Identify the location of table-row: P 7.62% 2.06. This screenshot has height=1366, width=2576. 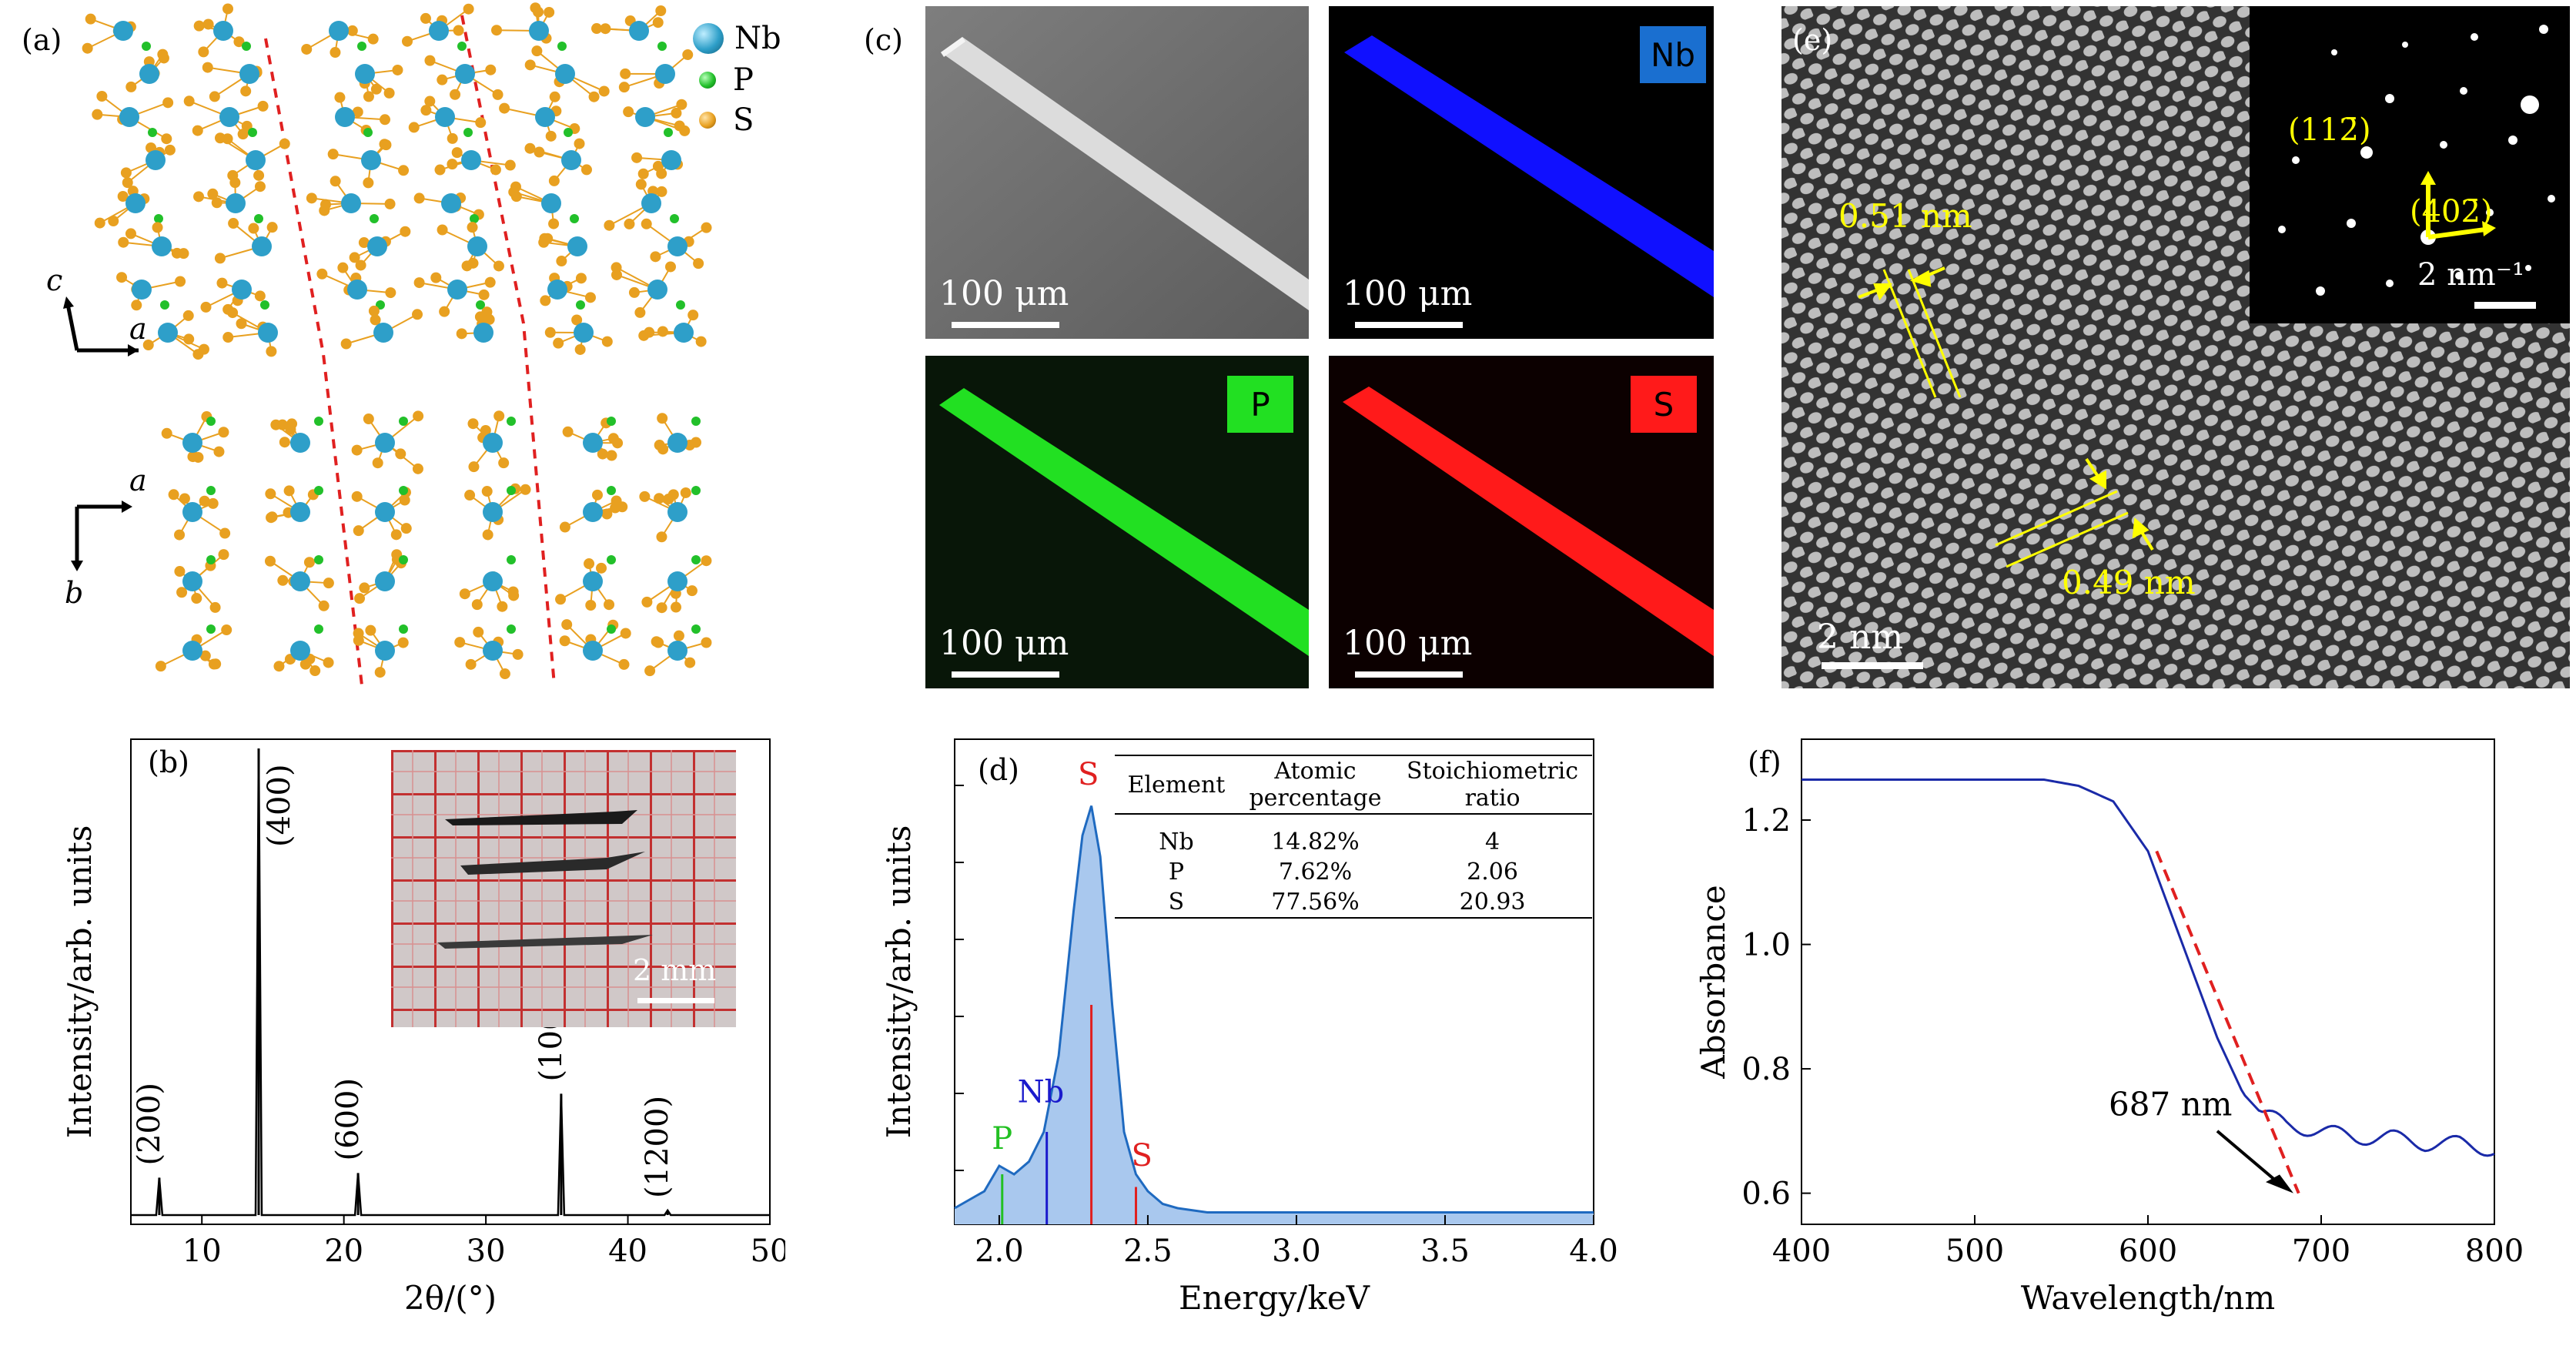
(1354, 872).